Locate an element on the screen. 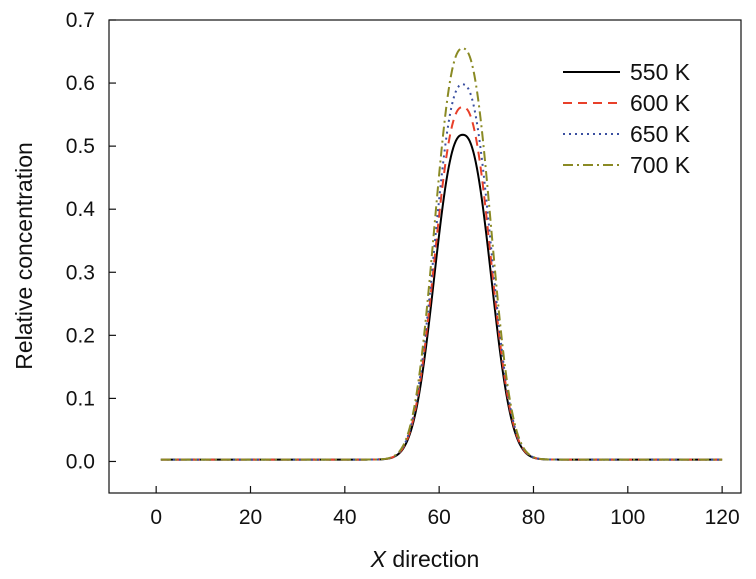 This screenshot has width=756, height=579. legend-label: 600 K is located at coordinates (660, 103).